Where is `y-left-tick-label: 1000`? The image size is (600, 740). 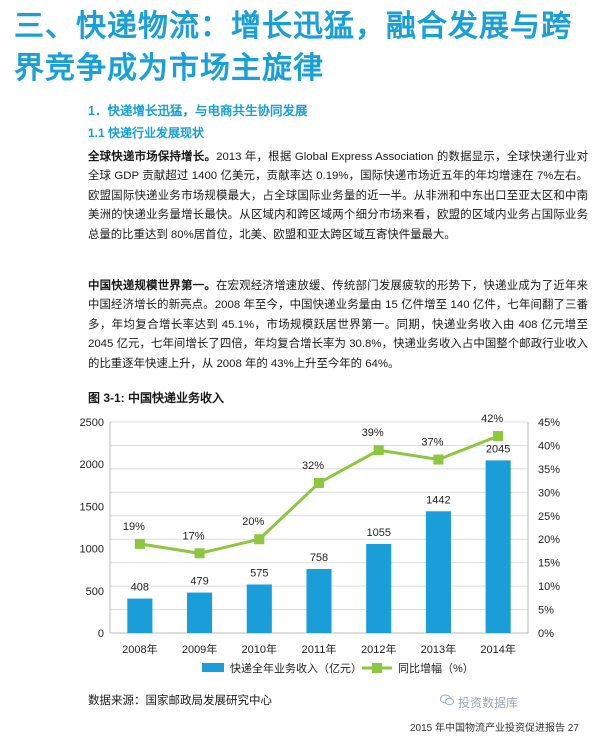 y-left-tick-label: 1000 is located at coordinates (92, 550).